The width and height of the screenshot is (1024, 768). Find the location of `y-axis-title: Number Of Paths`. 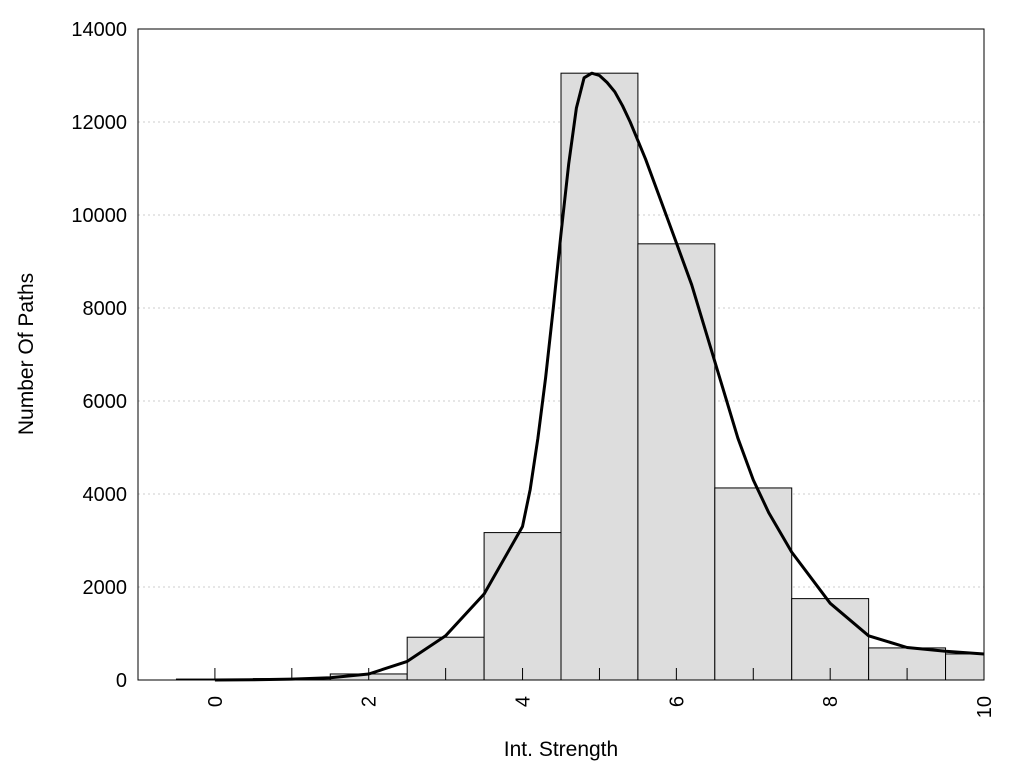

y-axis-title: Number Of Paths is located at coordinates (26, 354).